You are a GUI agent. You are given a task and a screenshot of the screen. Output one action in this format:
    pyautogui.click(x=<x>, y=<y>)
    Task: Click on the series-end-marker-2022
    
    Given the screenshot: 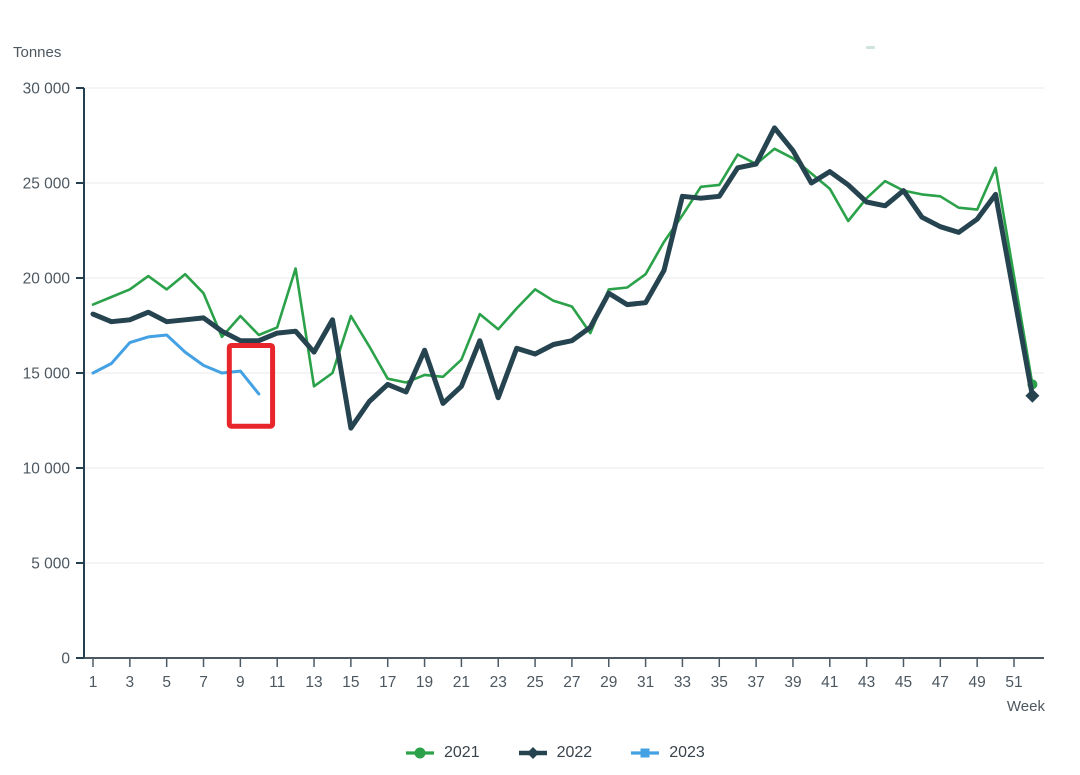 What is the action you would take?
    pyautogui.click(x=1032, y=395)
    